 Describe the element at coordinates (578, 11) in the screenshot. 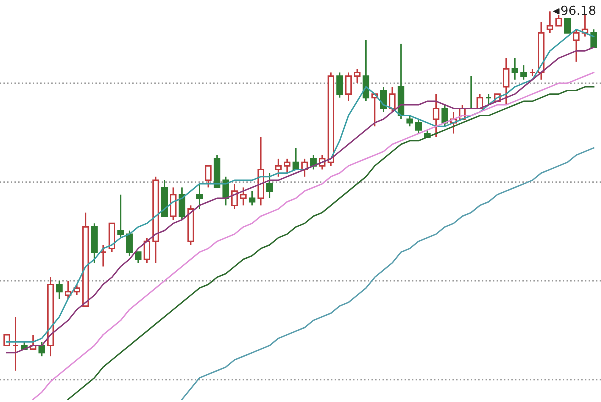

I see `annotation: 96.18` at that location.